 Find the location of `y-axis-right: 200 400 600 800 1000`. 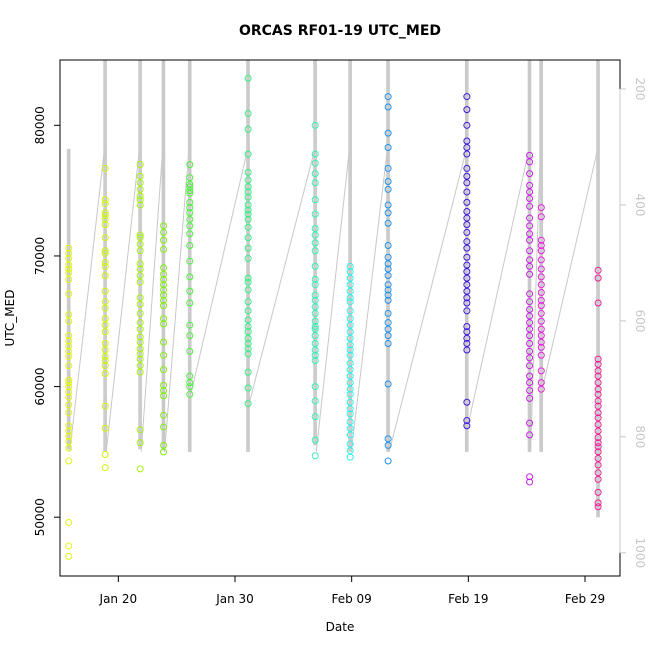

y-axis-right: 200 400 600 800 1000 is located at coordinates (633, 323).